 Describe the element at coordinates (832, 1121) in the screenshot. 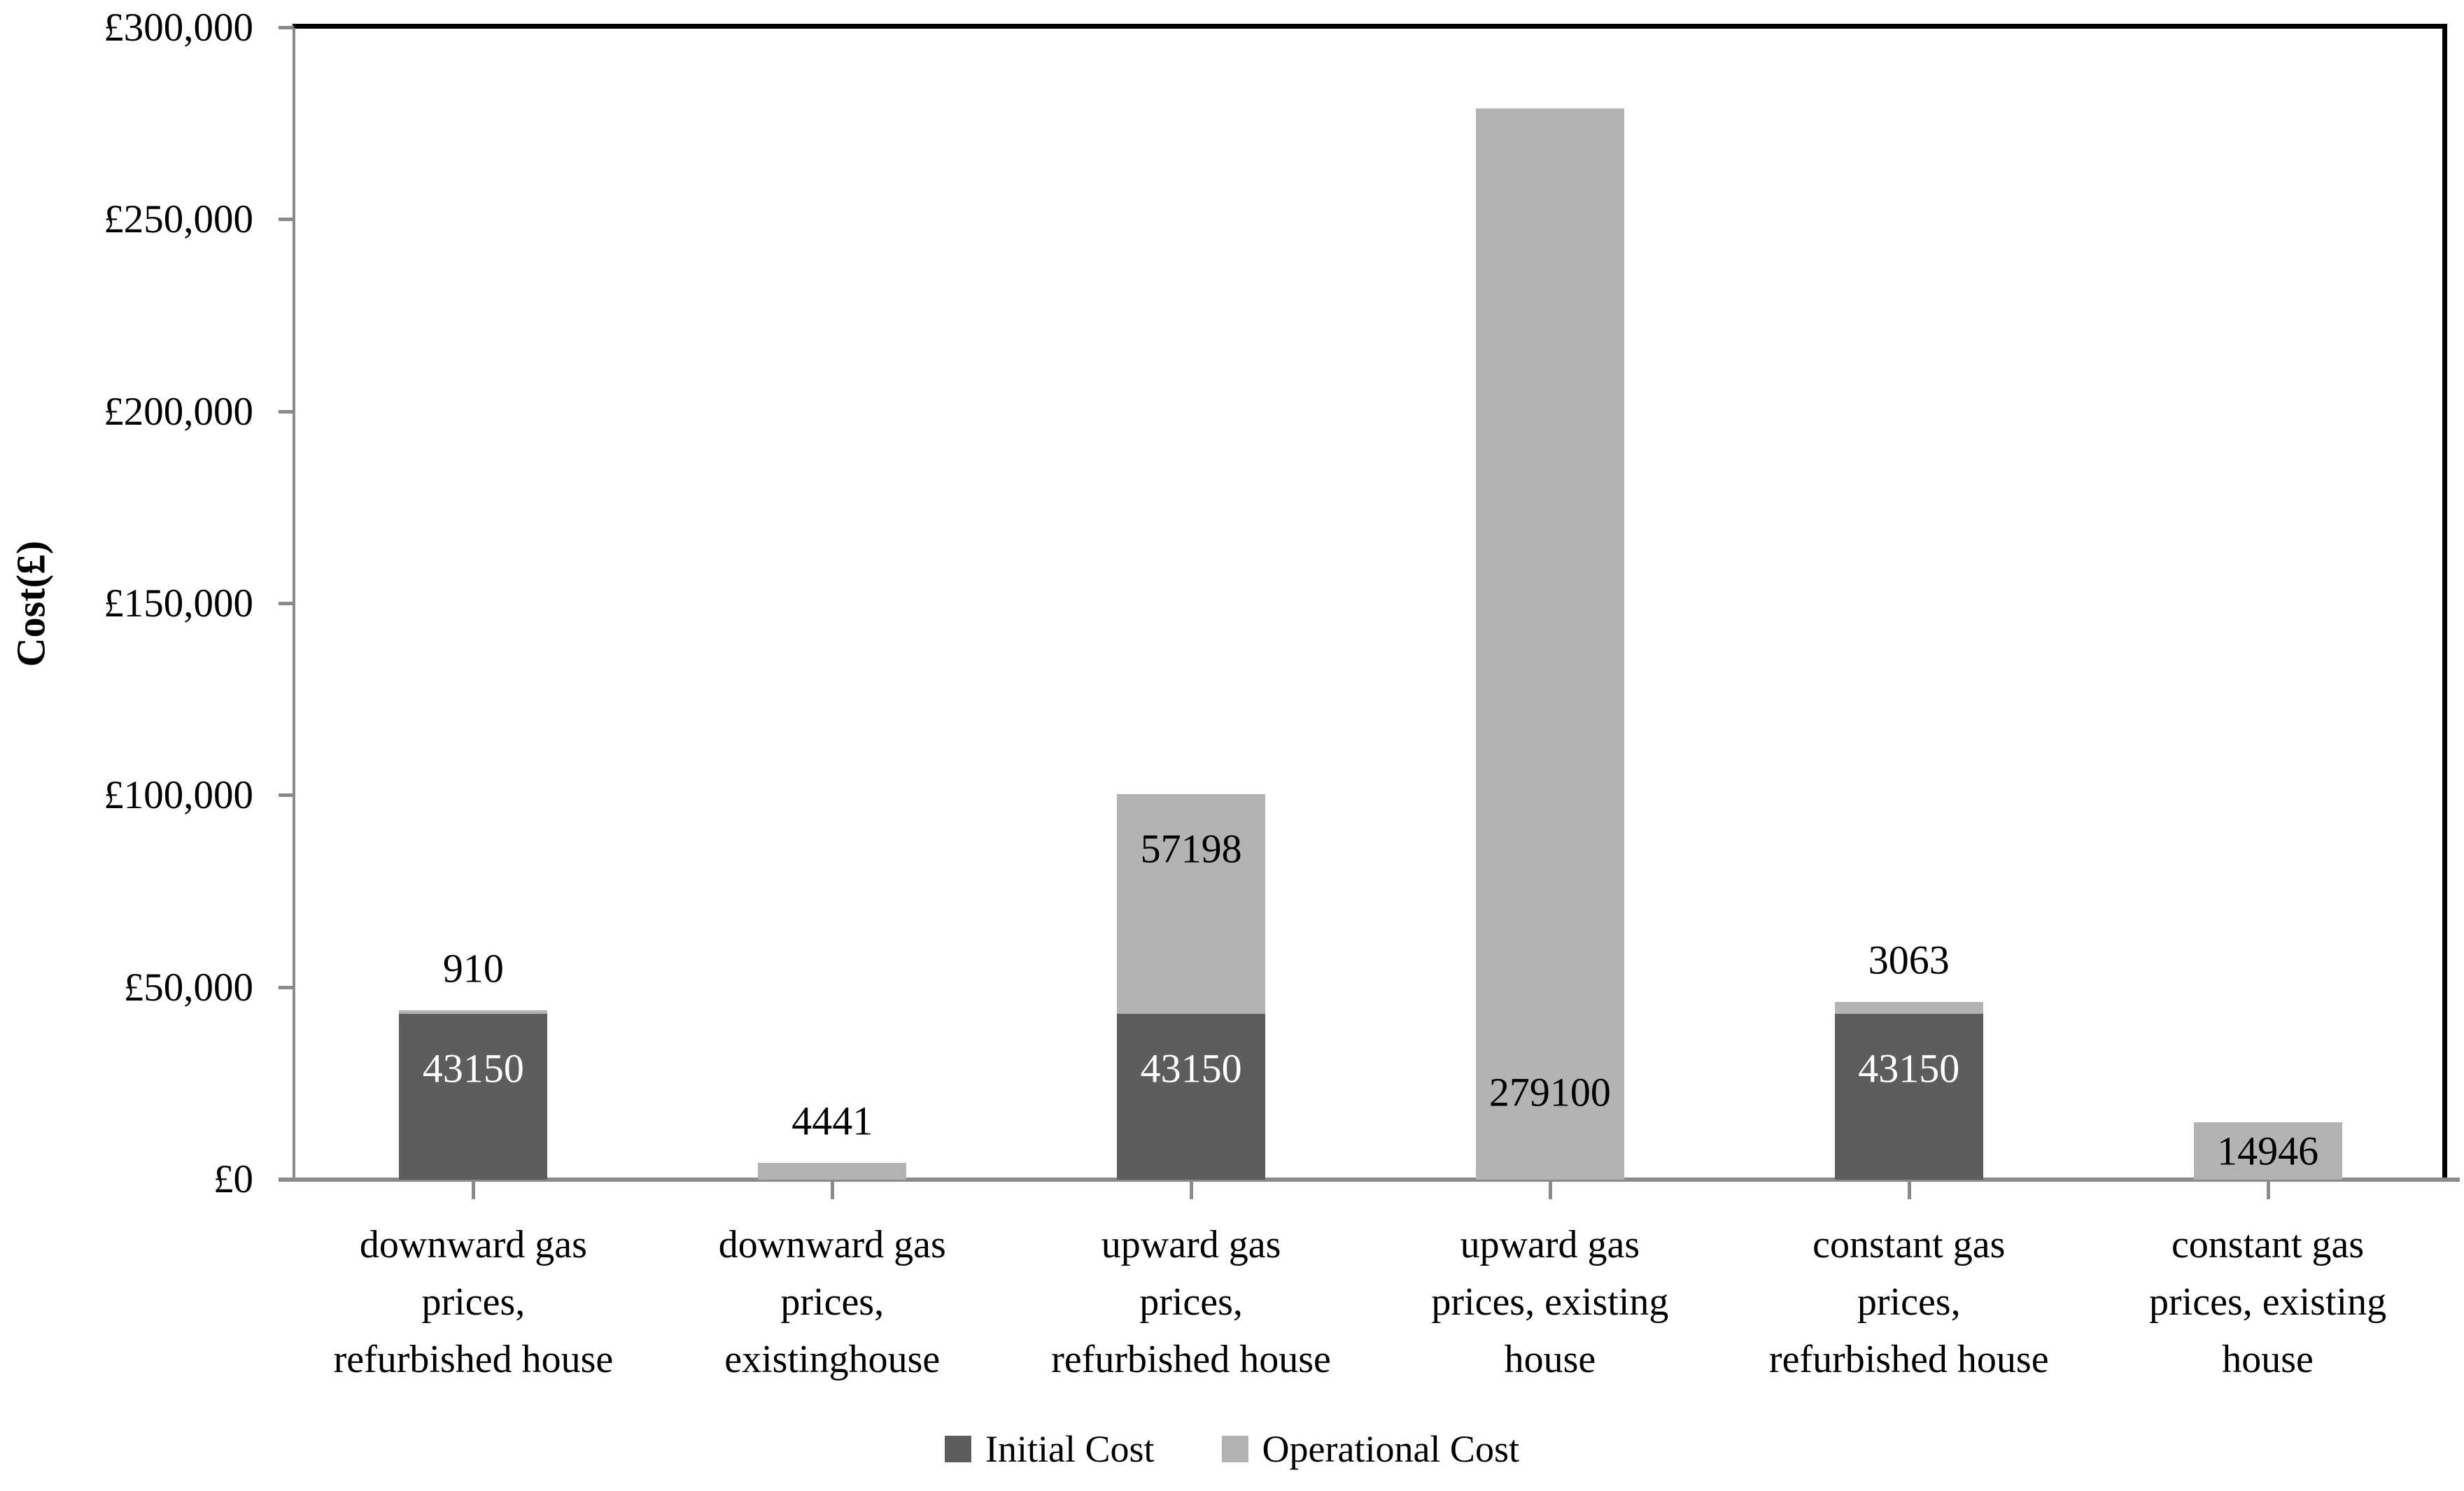

I see `bar-data-label: 4441` at that location.